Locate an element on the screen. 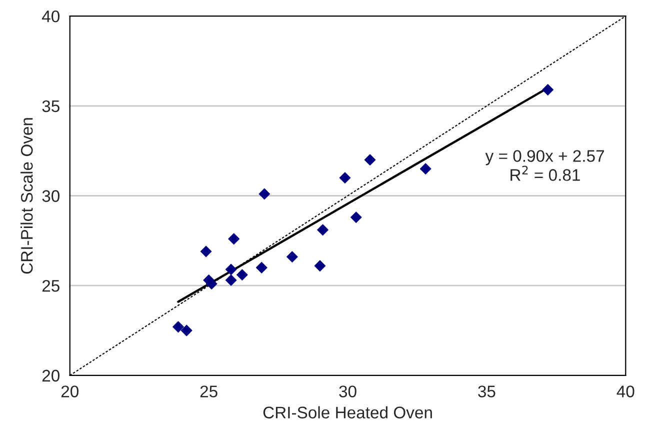 The image size is (647, 435). y-tick-label: 20 is located at coordinates (51, 376).